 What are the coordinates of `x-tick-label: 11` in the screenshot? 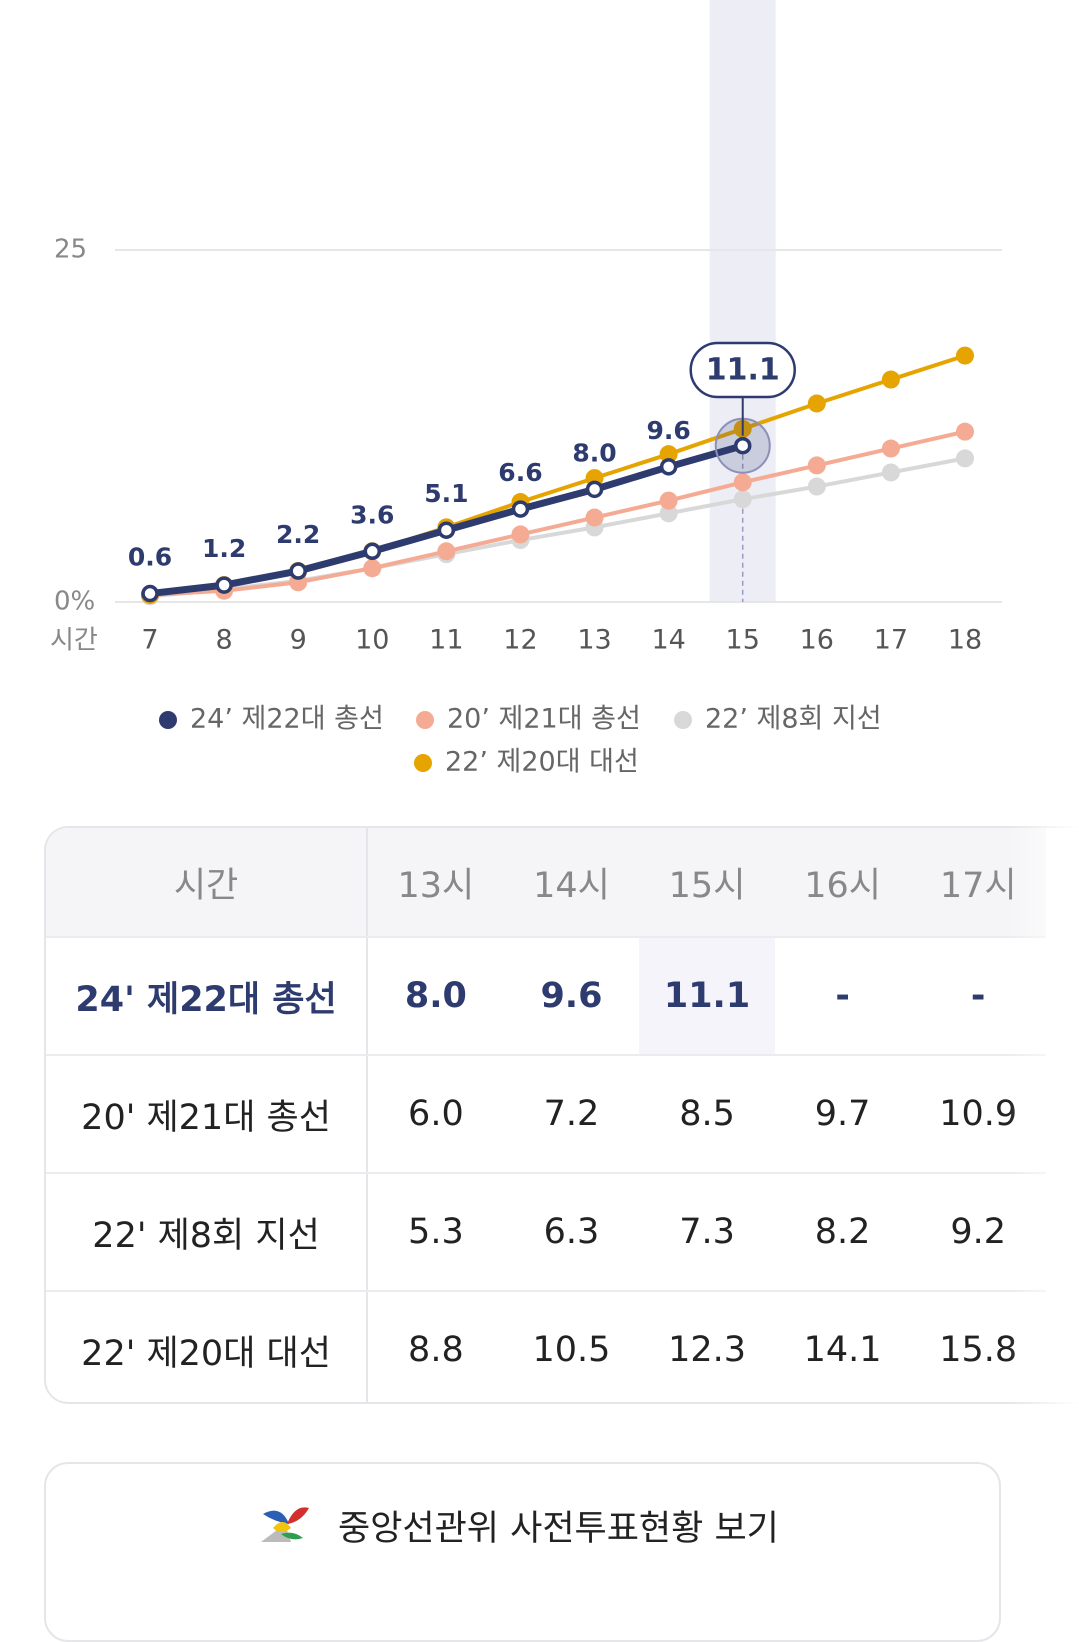 It's located at (446, 640).